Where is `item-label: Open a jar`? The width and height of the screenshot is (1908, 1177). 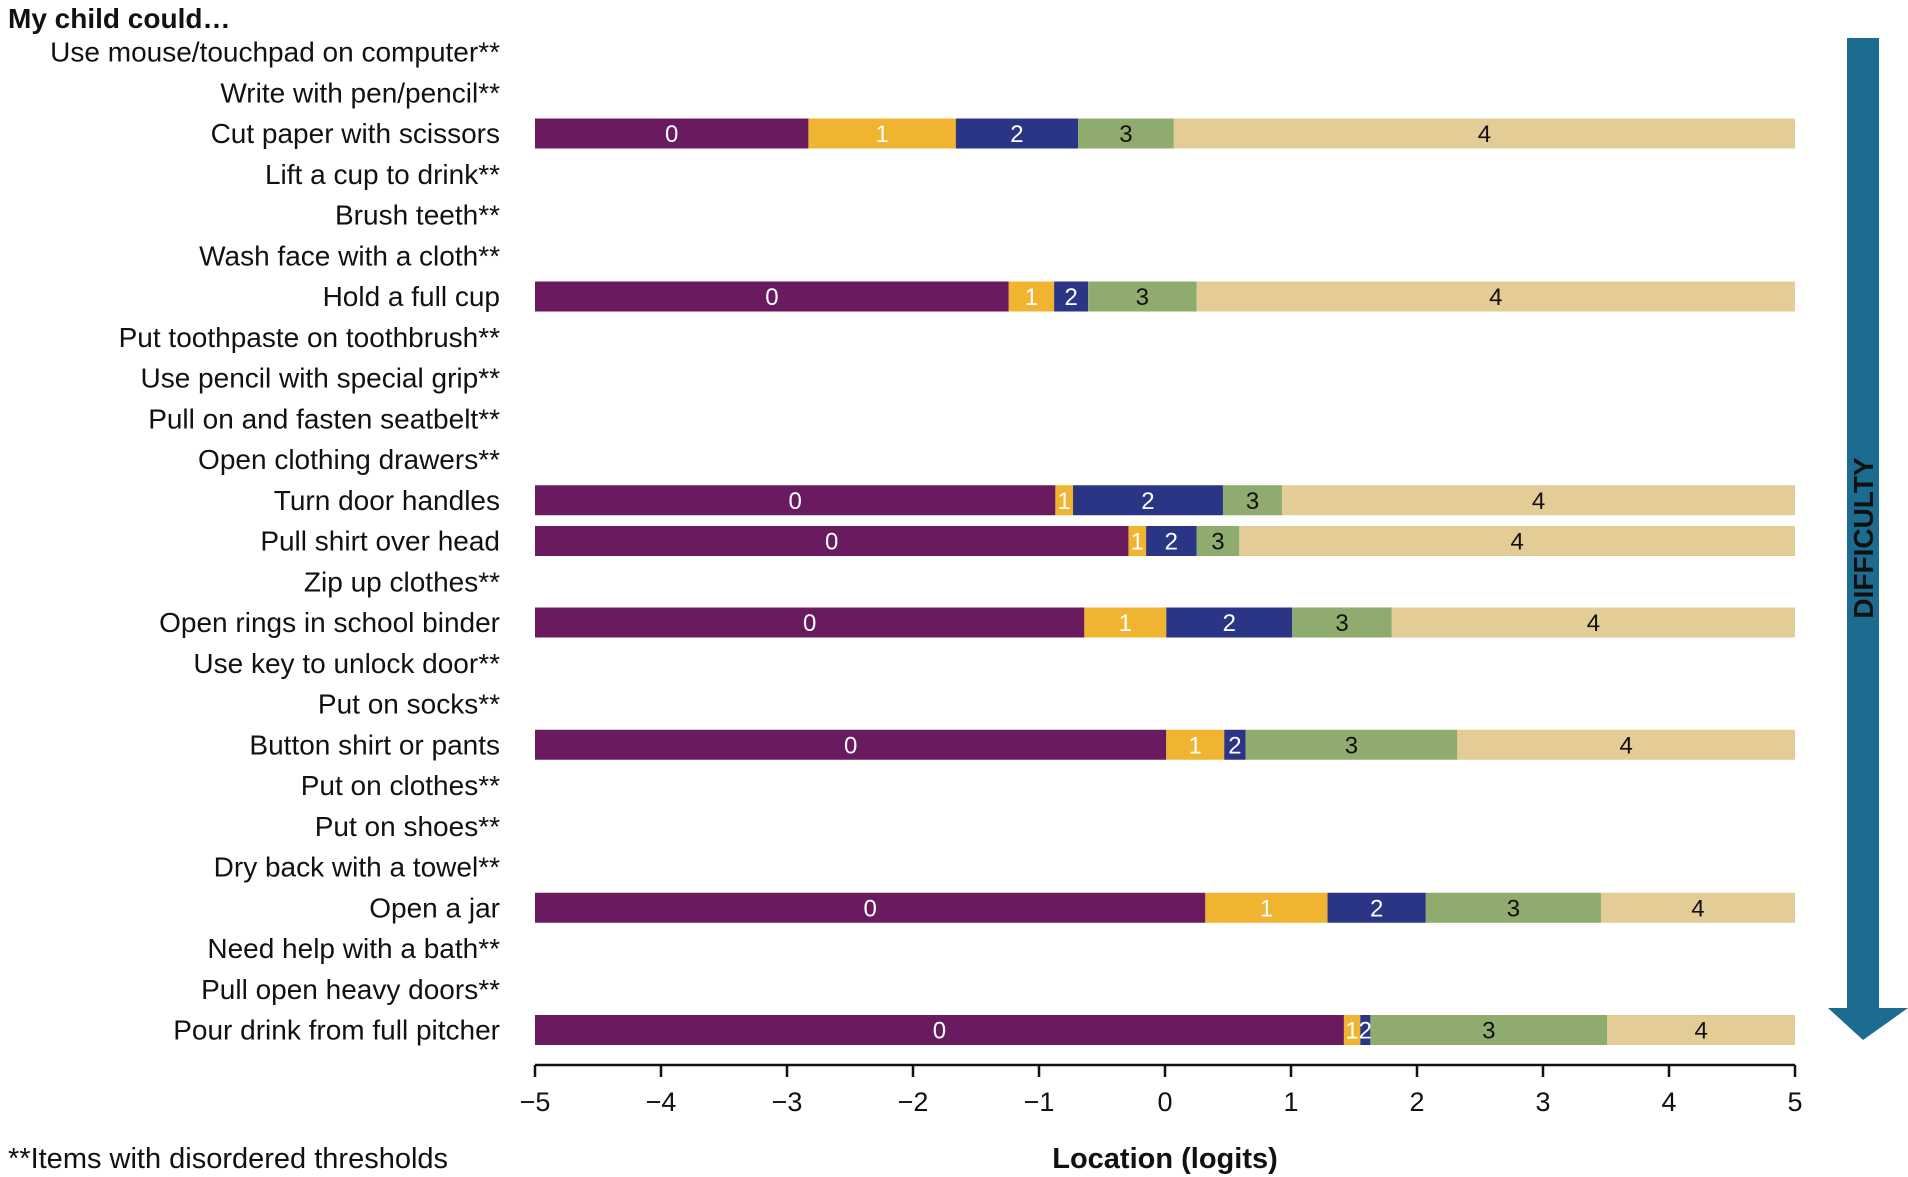
item-label: Open a jar is located at coordinates (434, 907).